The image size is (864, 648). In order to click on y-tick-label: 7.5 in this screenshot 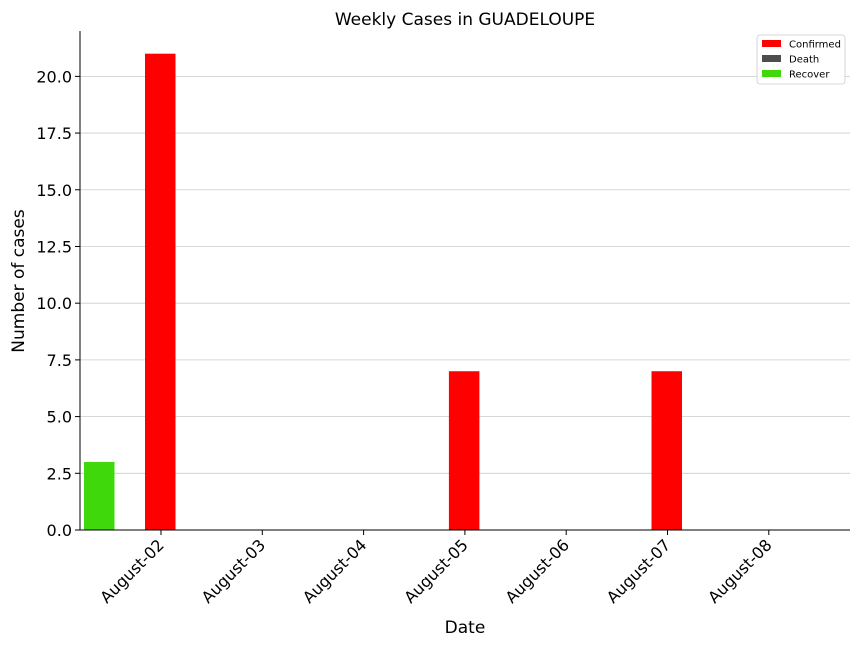, I will do `click(59, 360)`.